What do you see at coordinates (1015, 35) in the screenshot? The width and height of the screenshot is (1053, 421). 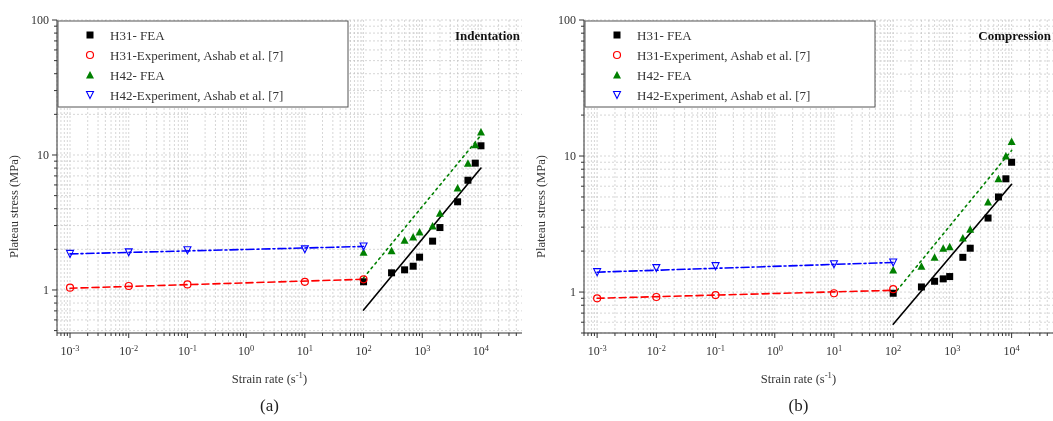 I see `annotation: Compression` at bounding box center [1015, 35].